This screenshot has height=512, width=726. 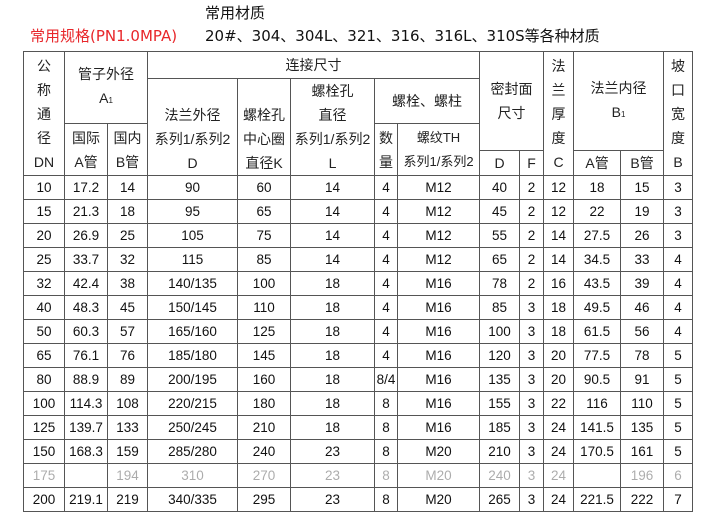 I want to click on table-cell: 219.1, so click(x=86, y=499).